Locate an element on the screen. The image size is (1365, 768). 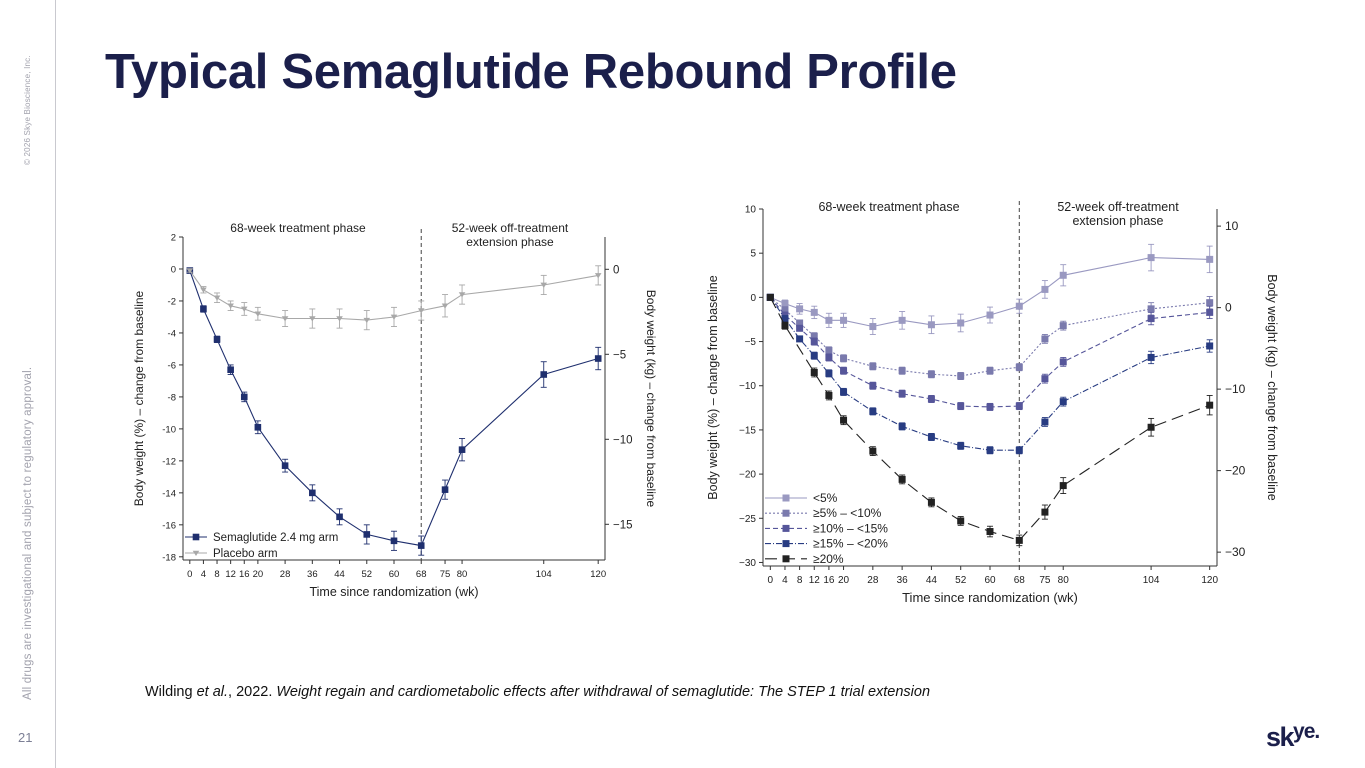
x-axis-label: Time since randomization (wk) is located at coordinates (393, 592).